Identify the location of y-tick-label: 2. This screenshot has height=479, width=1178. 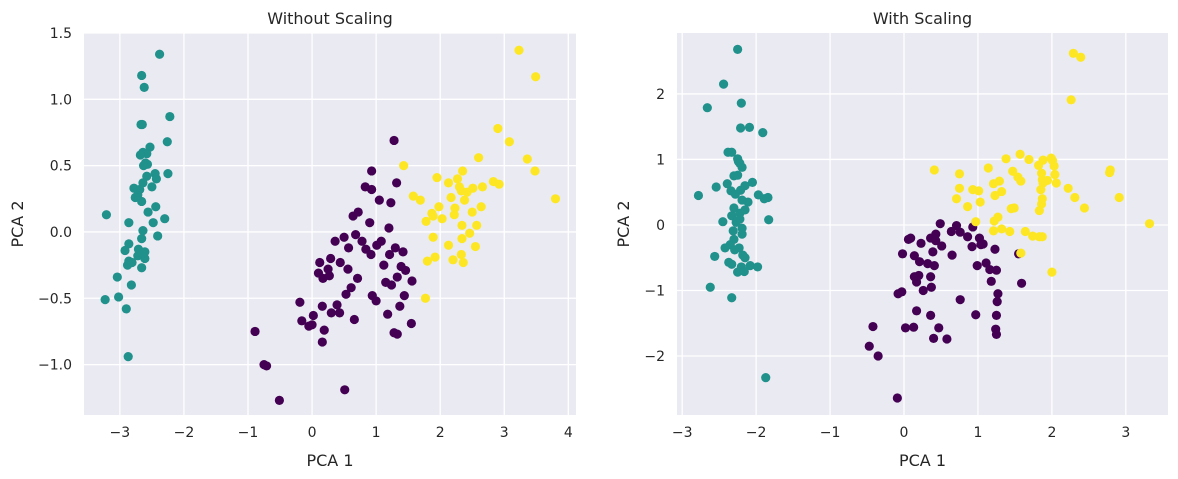
(660, 95).